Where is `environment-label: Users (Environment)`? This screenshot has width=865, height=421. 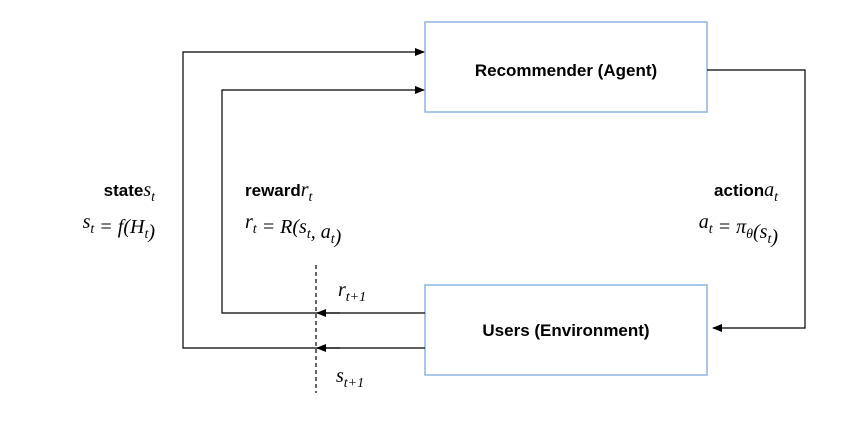 environment-label: Users (Environment) is located at coordinates (565, 330).